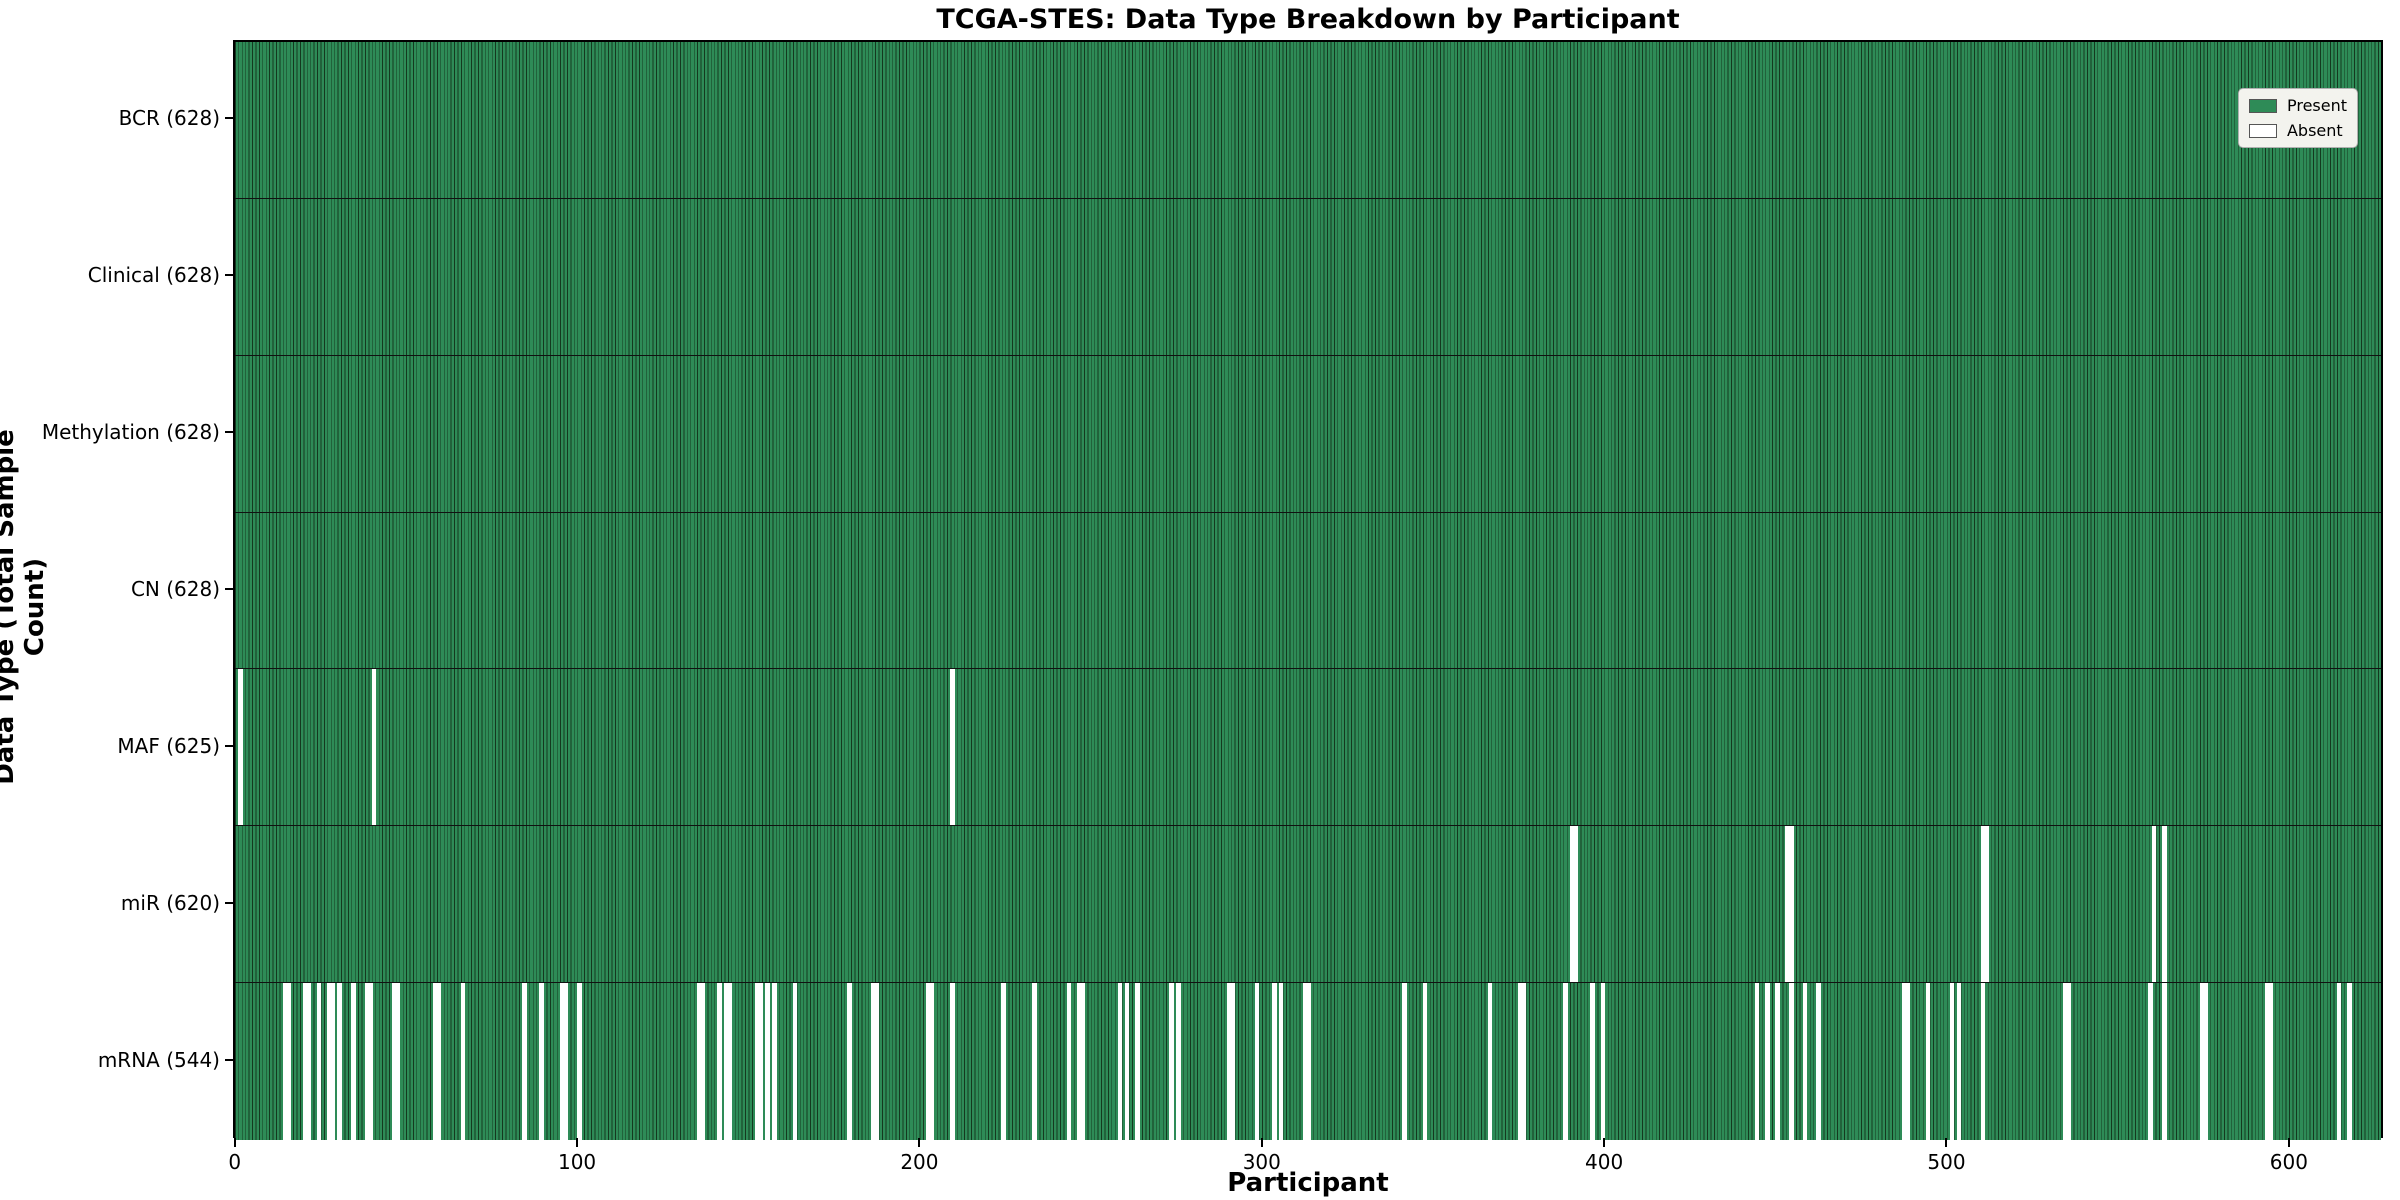 The image size is (2400, 1200). I want to click on ytick-mark-MAF, so click(229, 745).